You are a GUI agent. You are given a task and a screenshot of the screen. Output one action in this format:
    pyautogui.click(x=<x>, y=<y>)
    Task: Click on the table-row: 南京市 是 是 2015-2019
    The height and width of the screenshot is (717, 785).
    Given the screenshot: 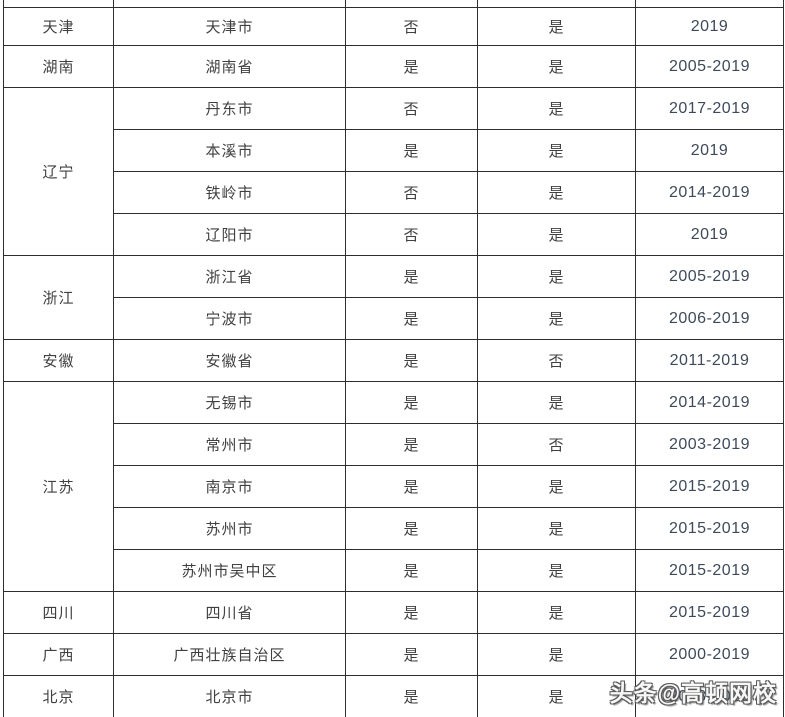 What is the action you would take?
    pyautogui.click(x=394, y=486)
    